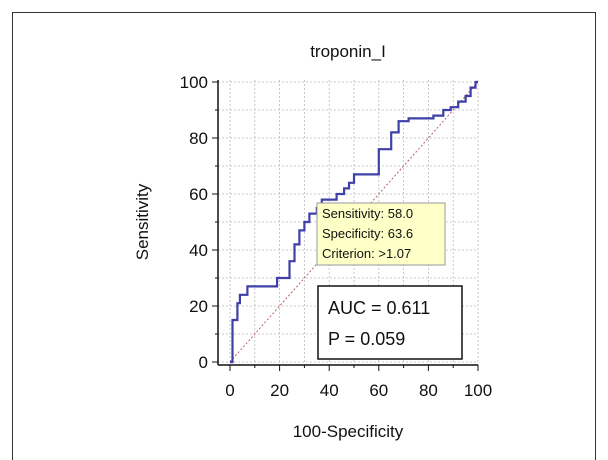  What do you see at coordinates (198, 250) in the screenshot?
I see `y-tick-label: 40` at bounding box center [198, 250].